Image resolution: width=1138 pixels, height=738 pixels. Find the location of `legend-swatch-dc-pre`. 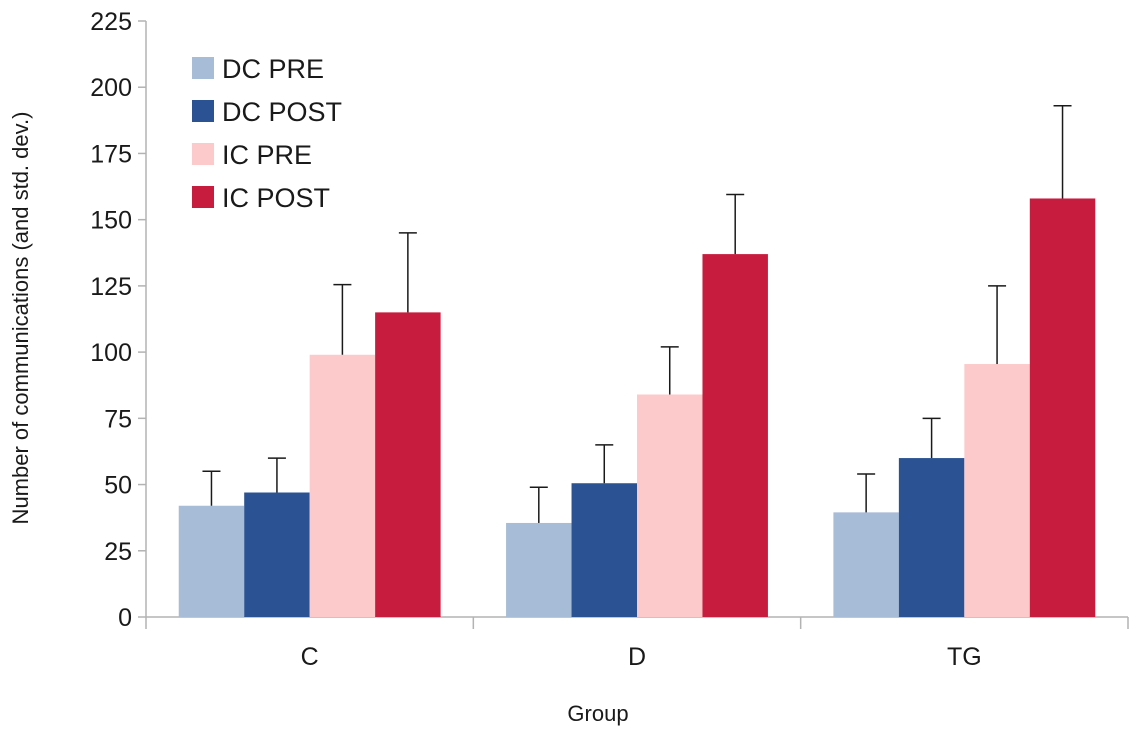

legend-swatch-dc-pre is located at coordinates (203, 68).